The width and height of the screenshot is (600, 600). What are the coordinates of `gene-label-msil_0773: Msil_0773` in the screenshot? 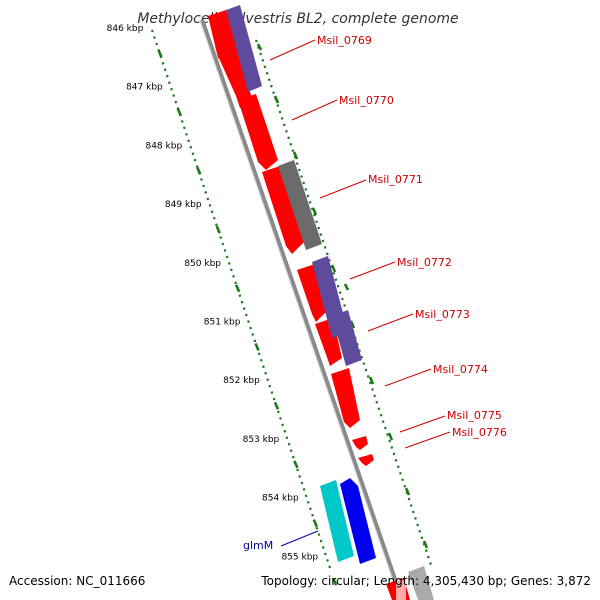 It's located at (442, 314).